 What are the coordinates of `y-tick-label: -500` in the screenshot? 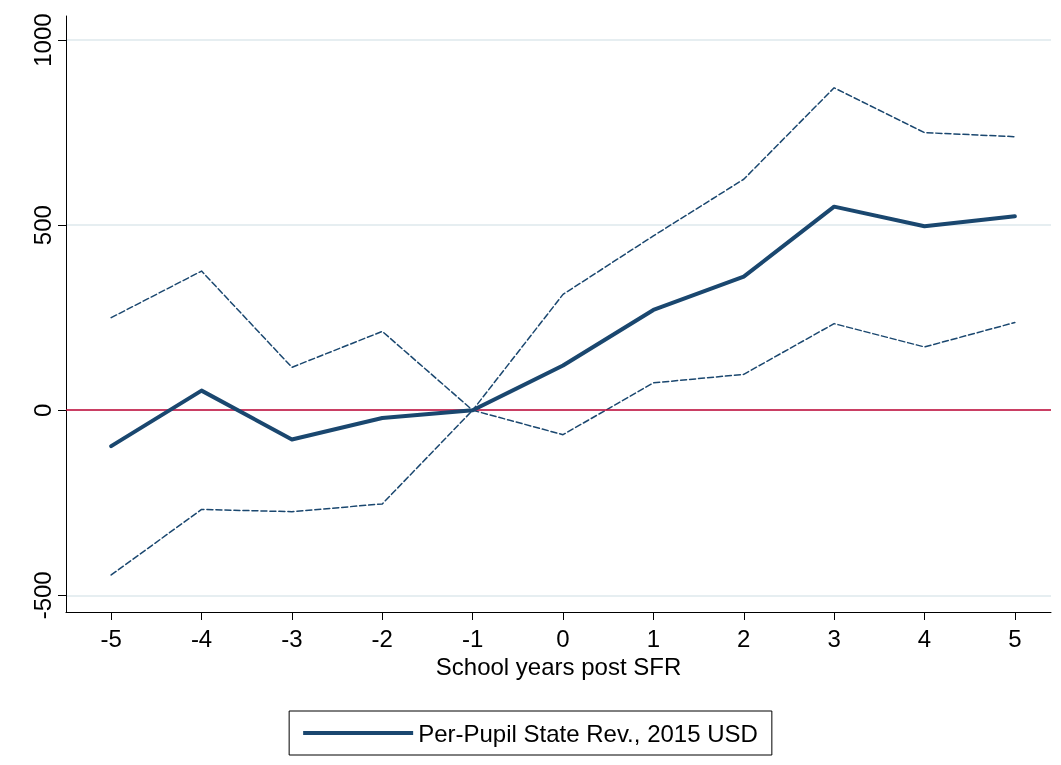 It's located at (42, 595).